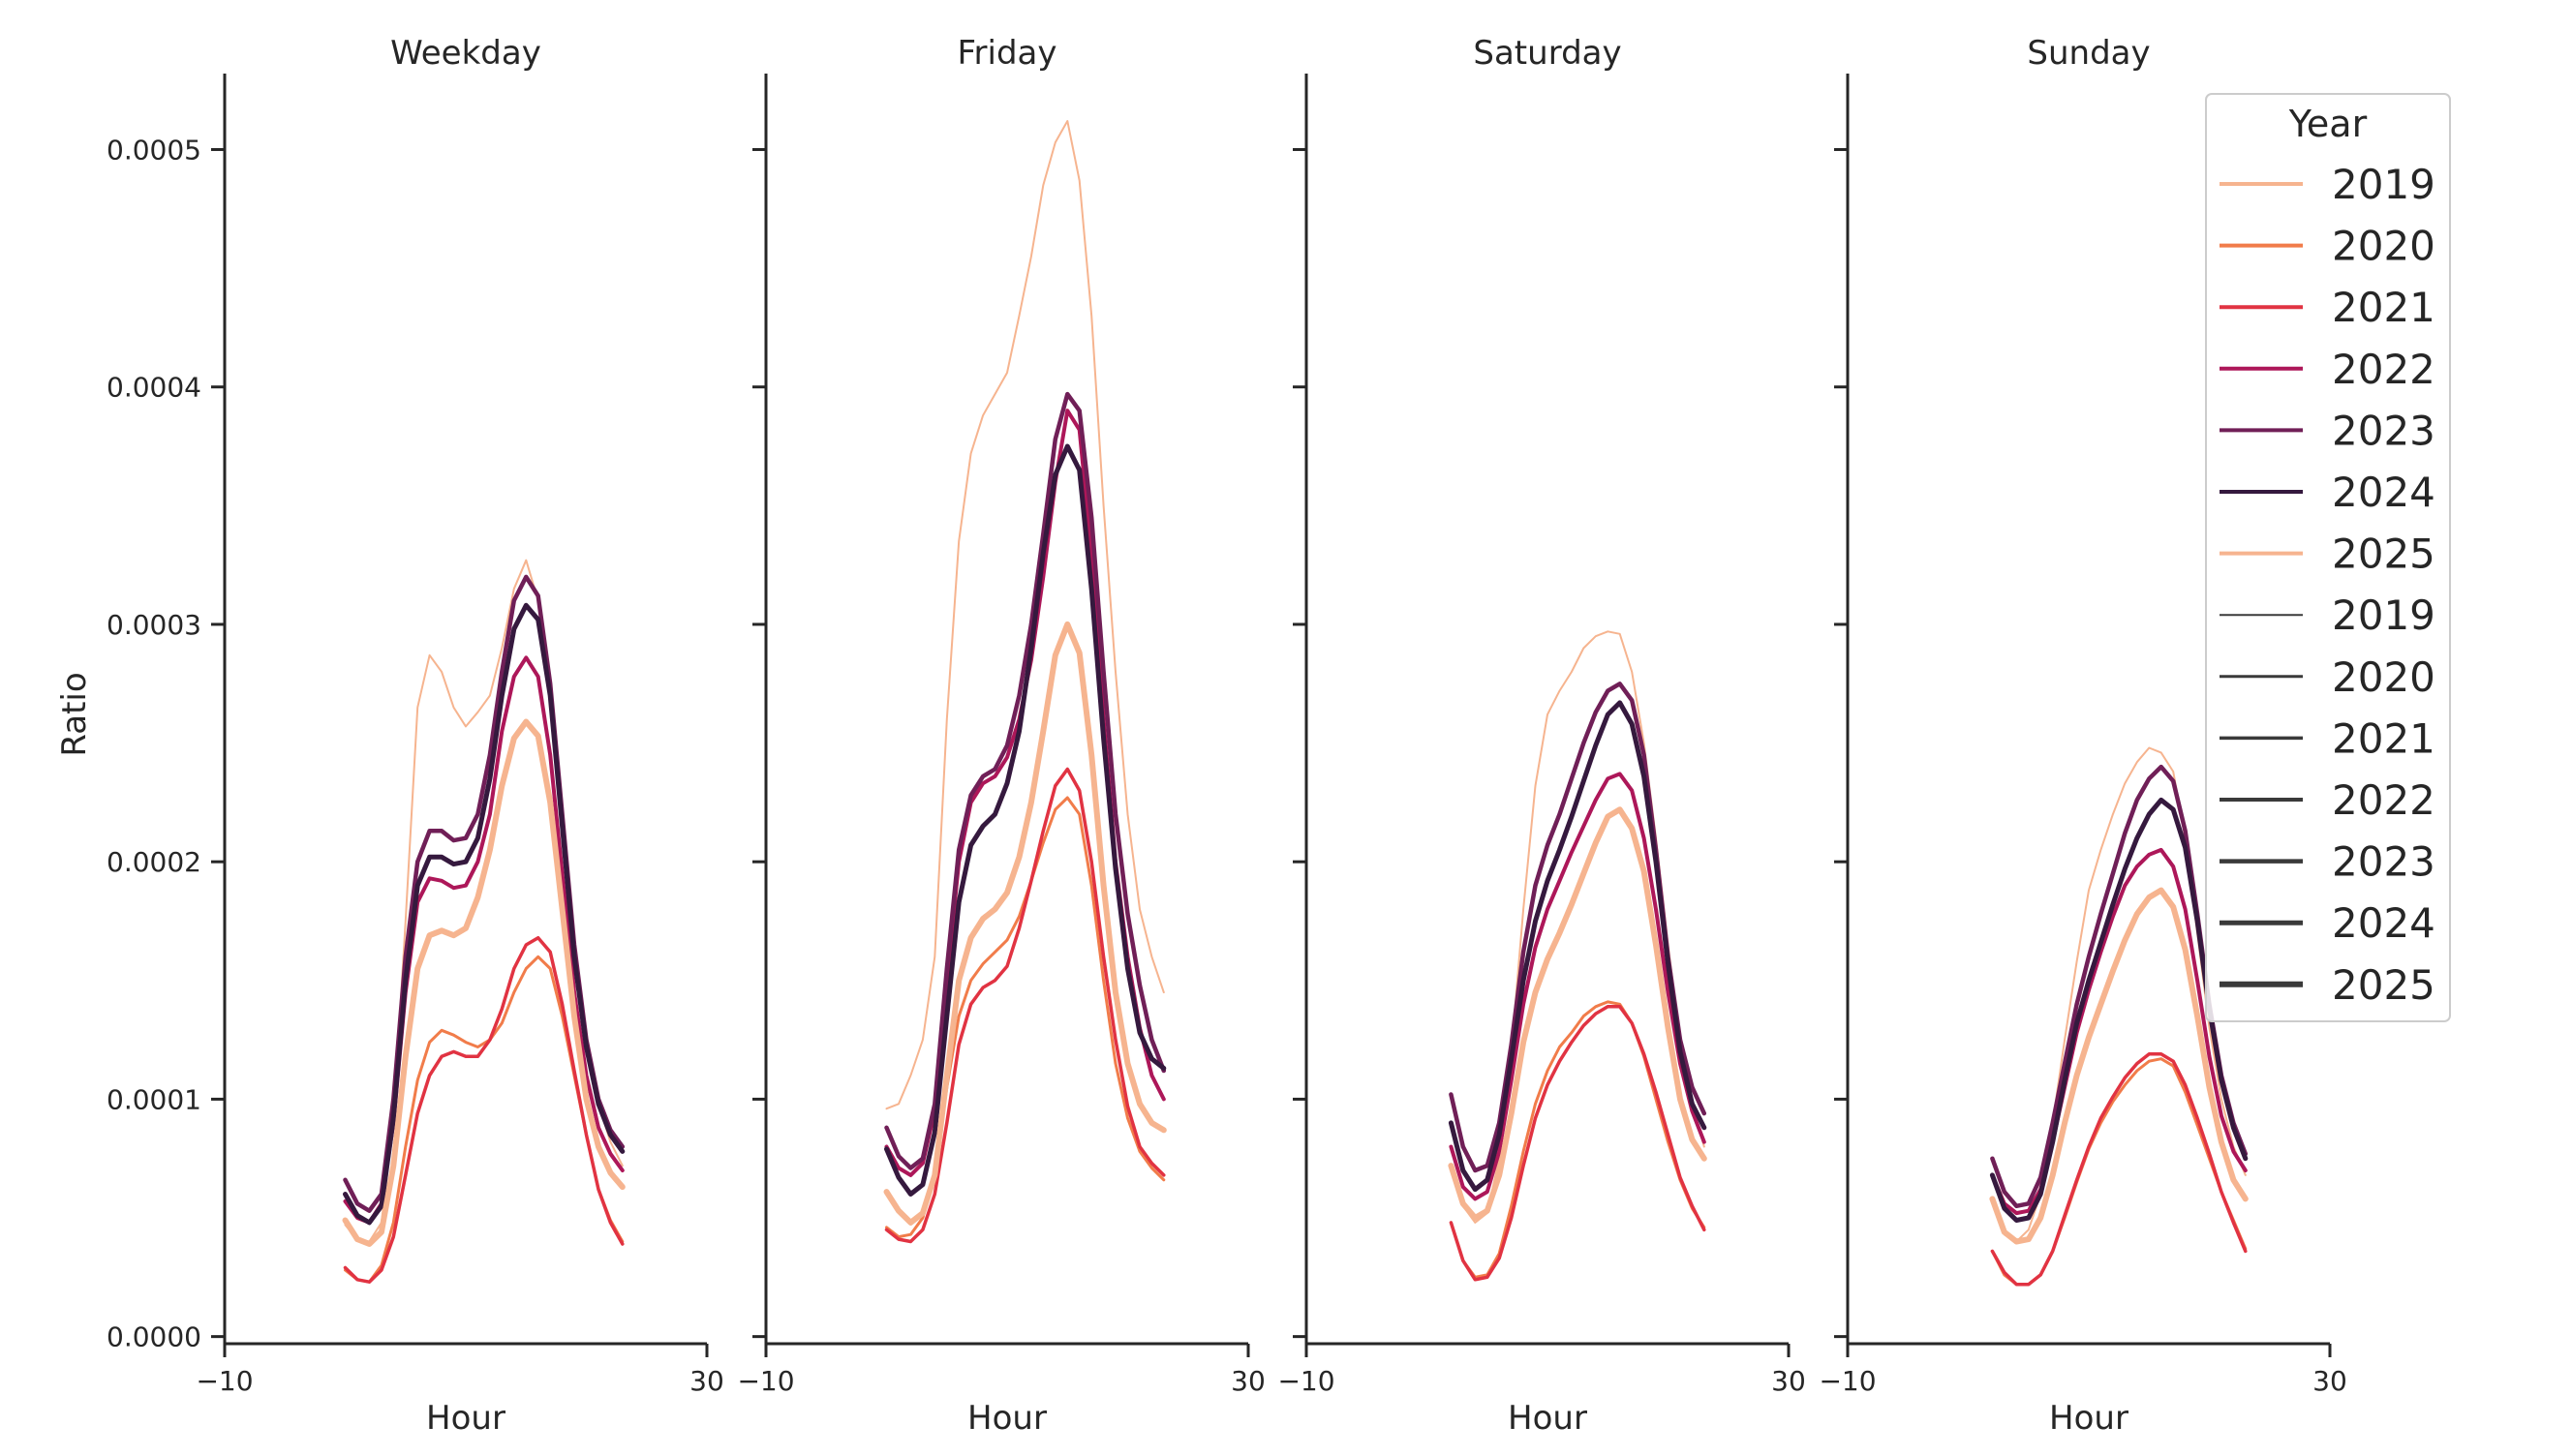  I want to click on y-tick-label: 0.0001, so click(154, 1099).